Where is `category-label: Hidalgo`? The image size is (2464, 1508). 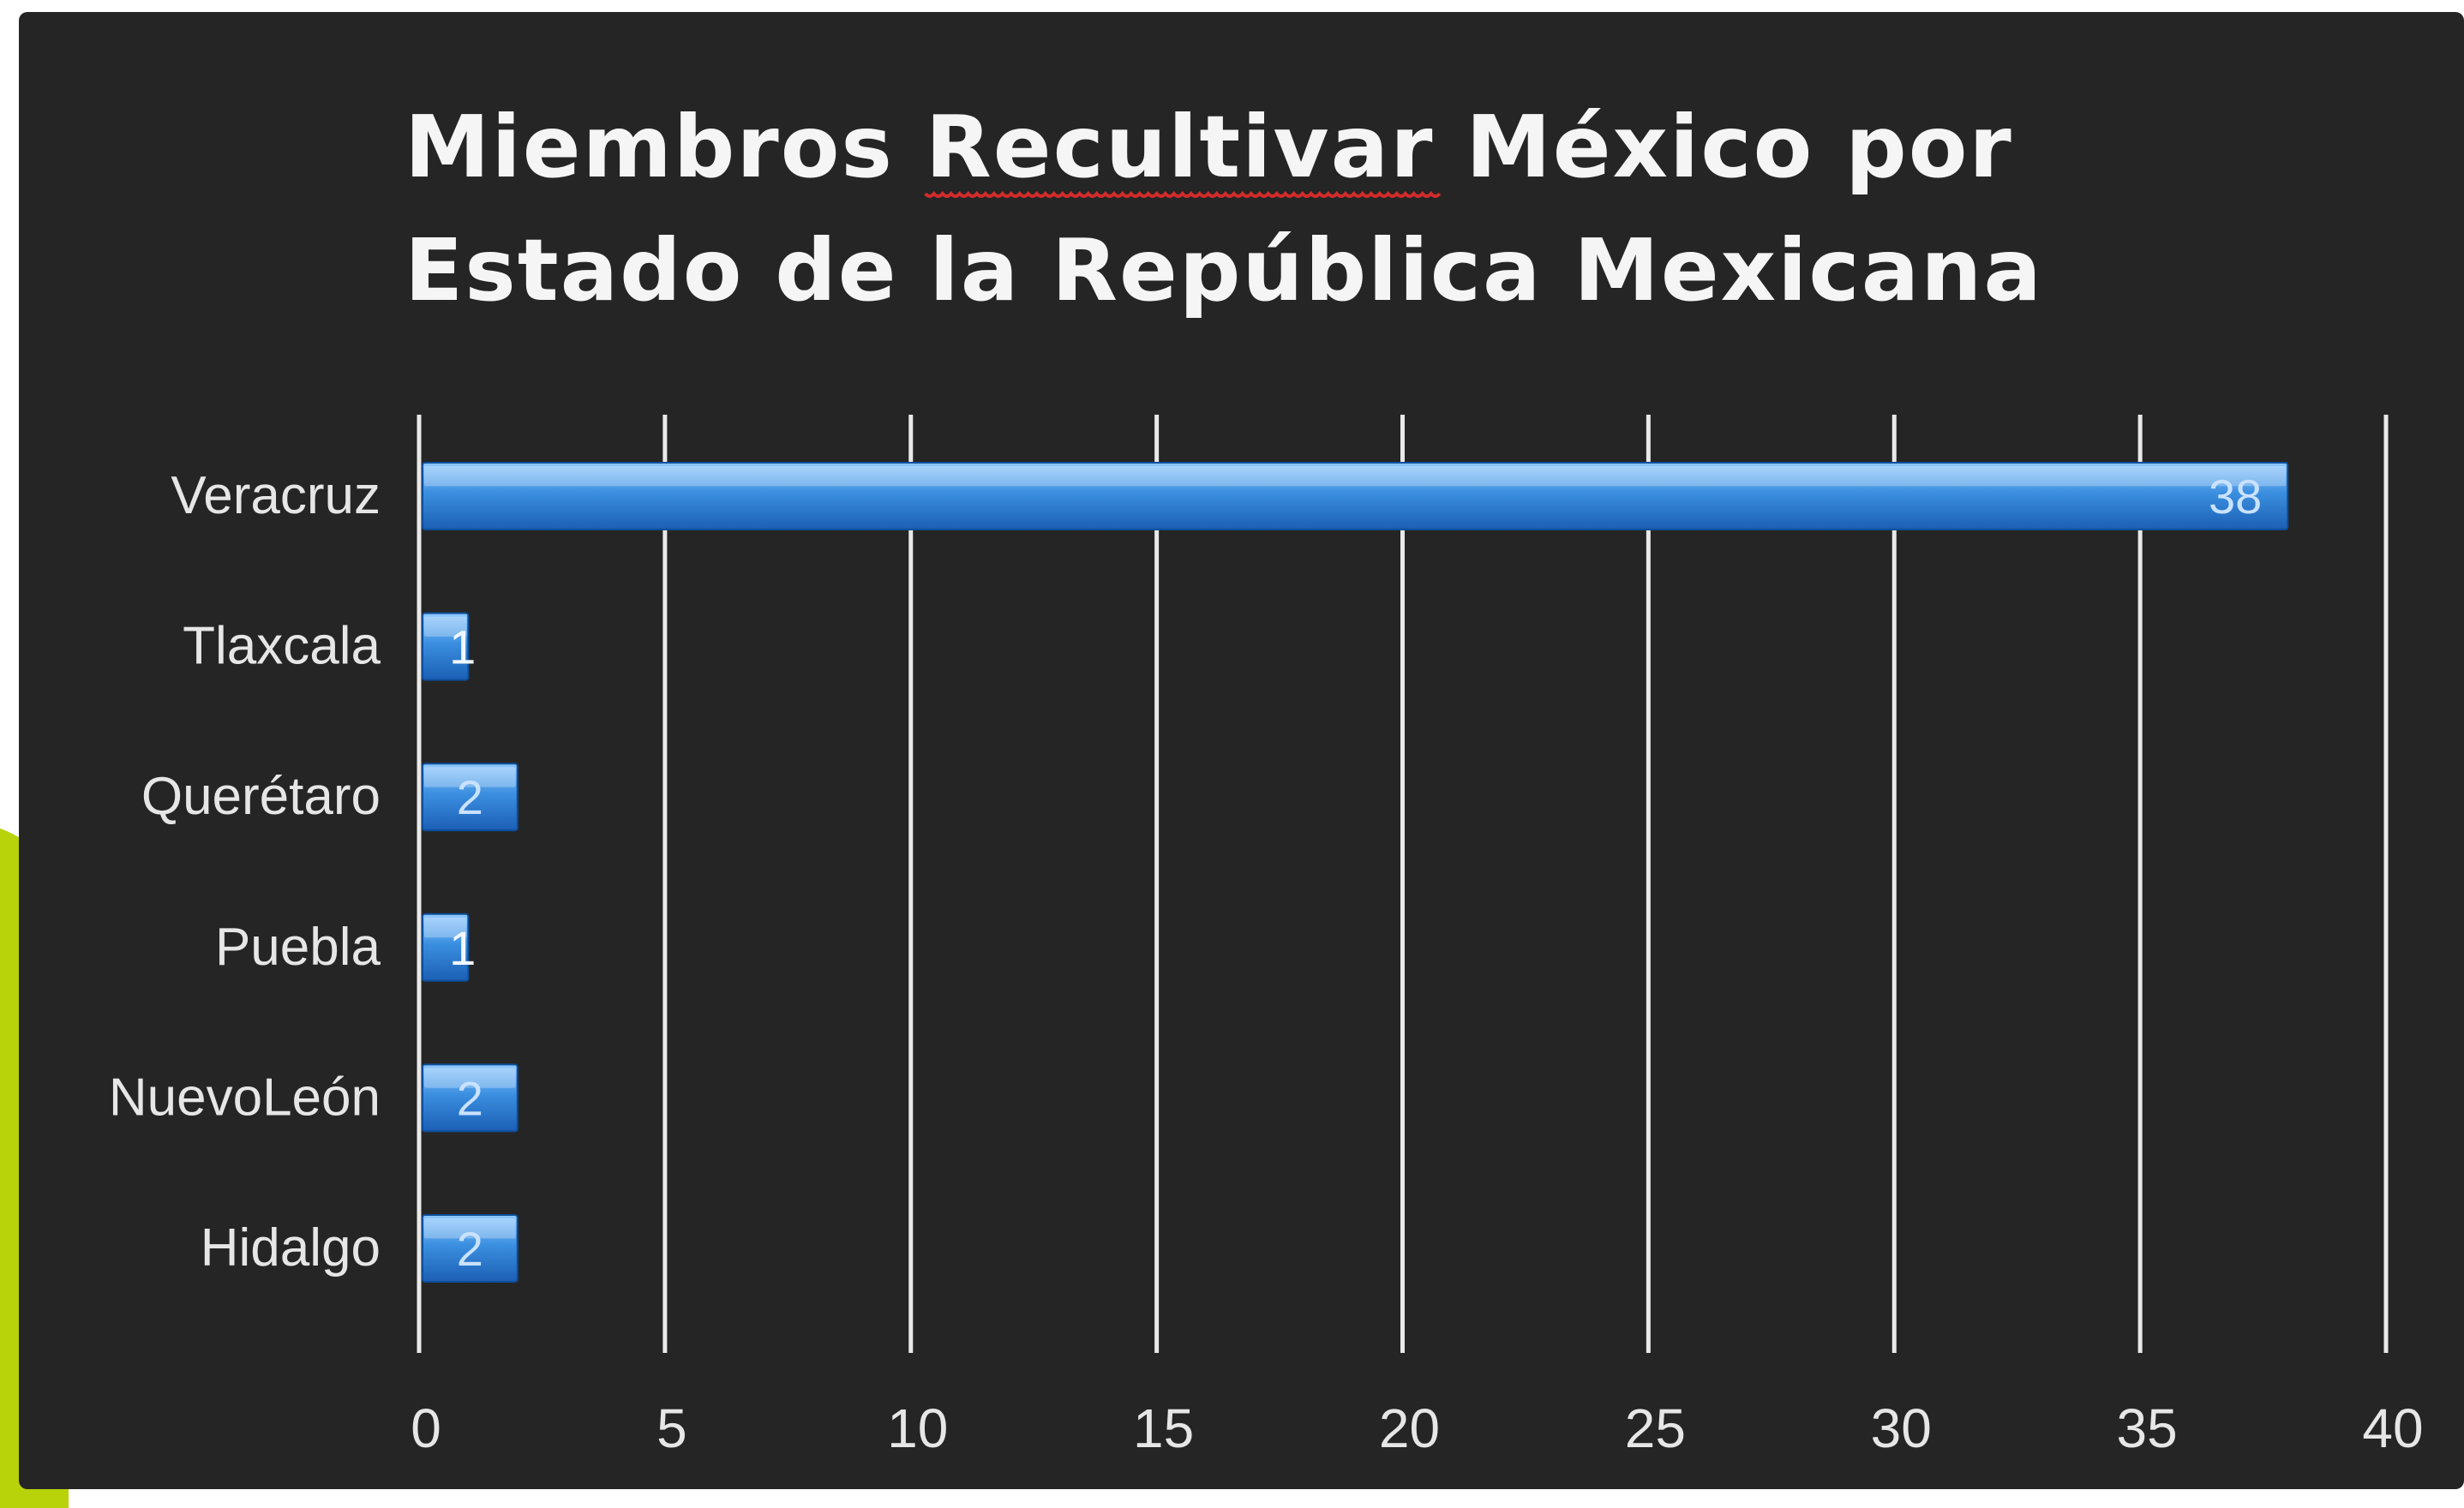 category-label: Hidalgo is located at coordinates (291, 1248).